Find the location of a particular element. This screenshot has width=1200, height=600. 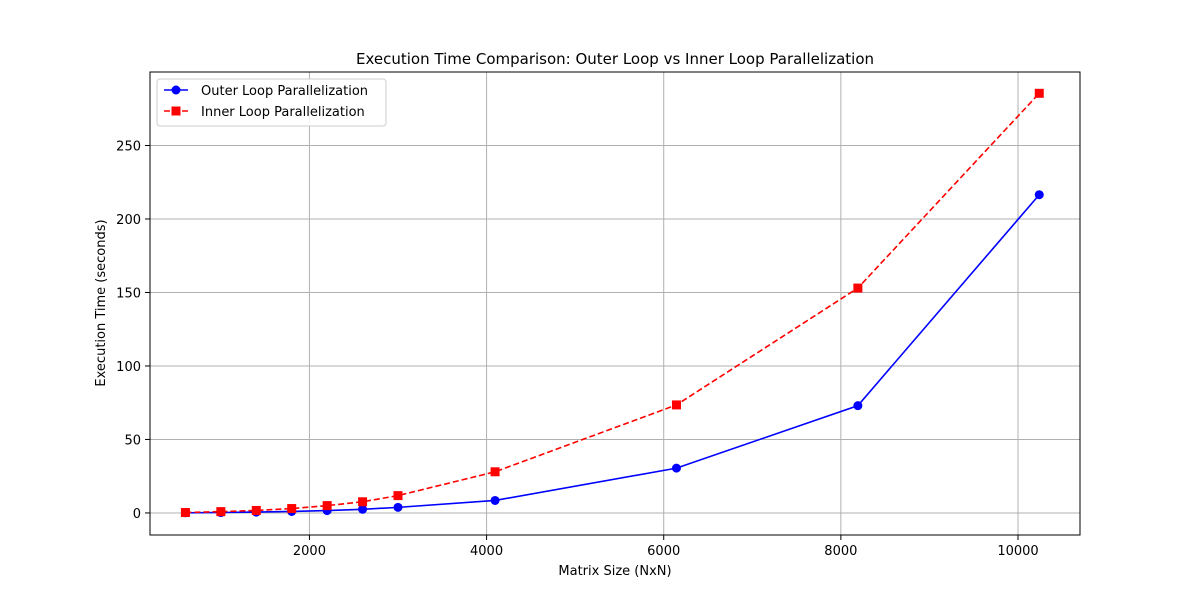

legend-box is located at coordinates (271, 102).